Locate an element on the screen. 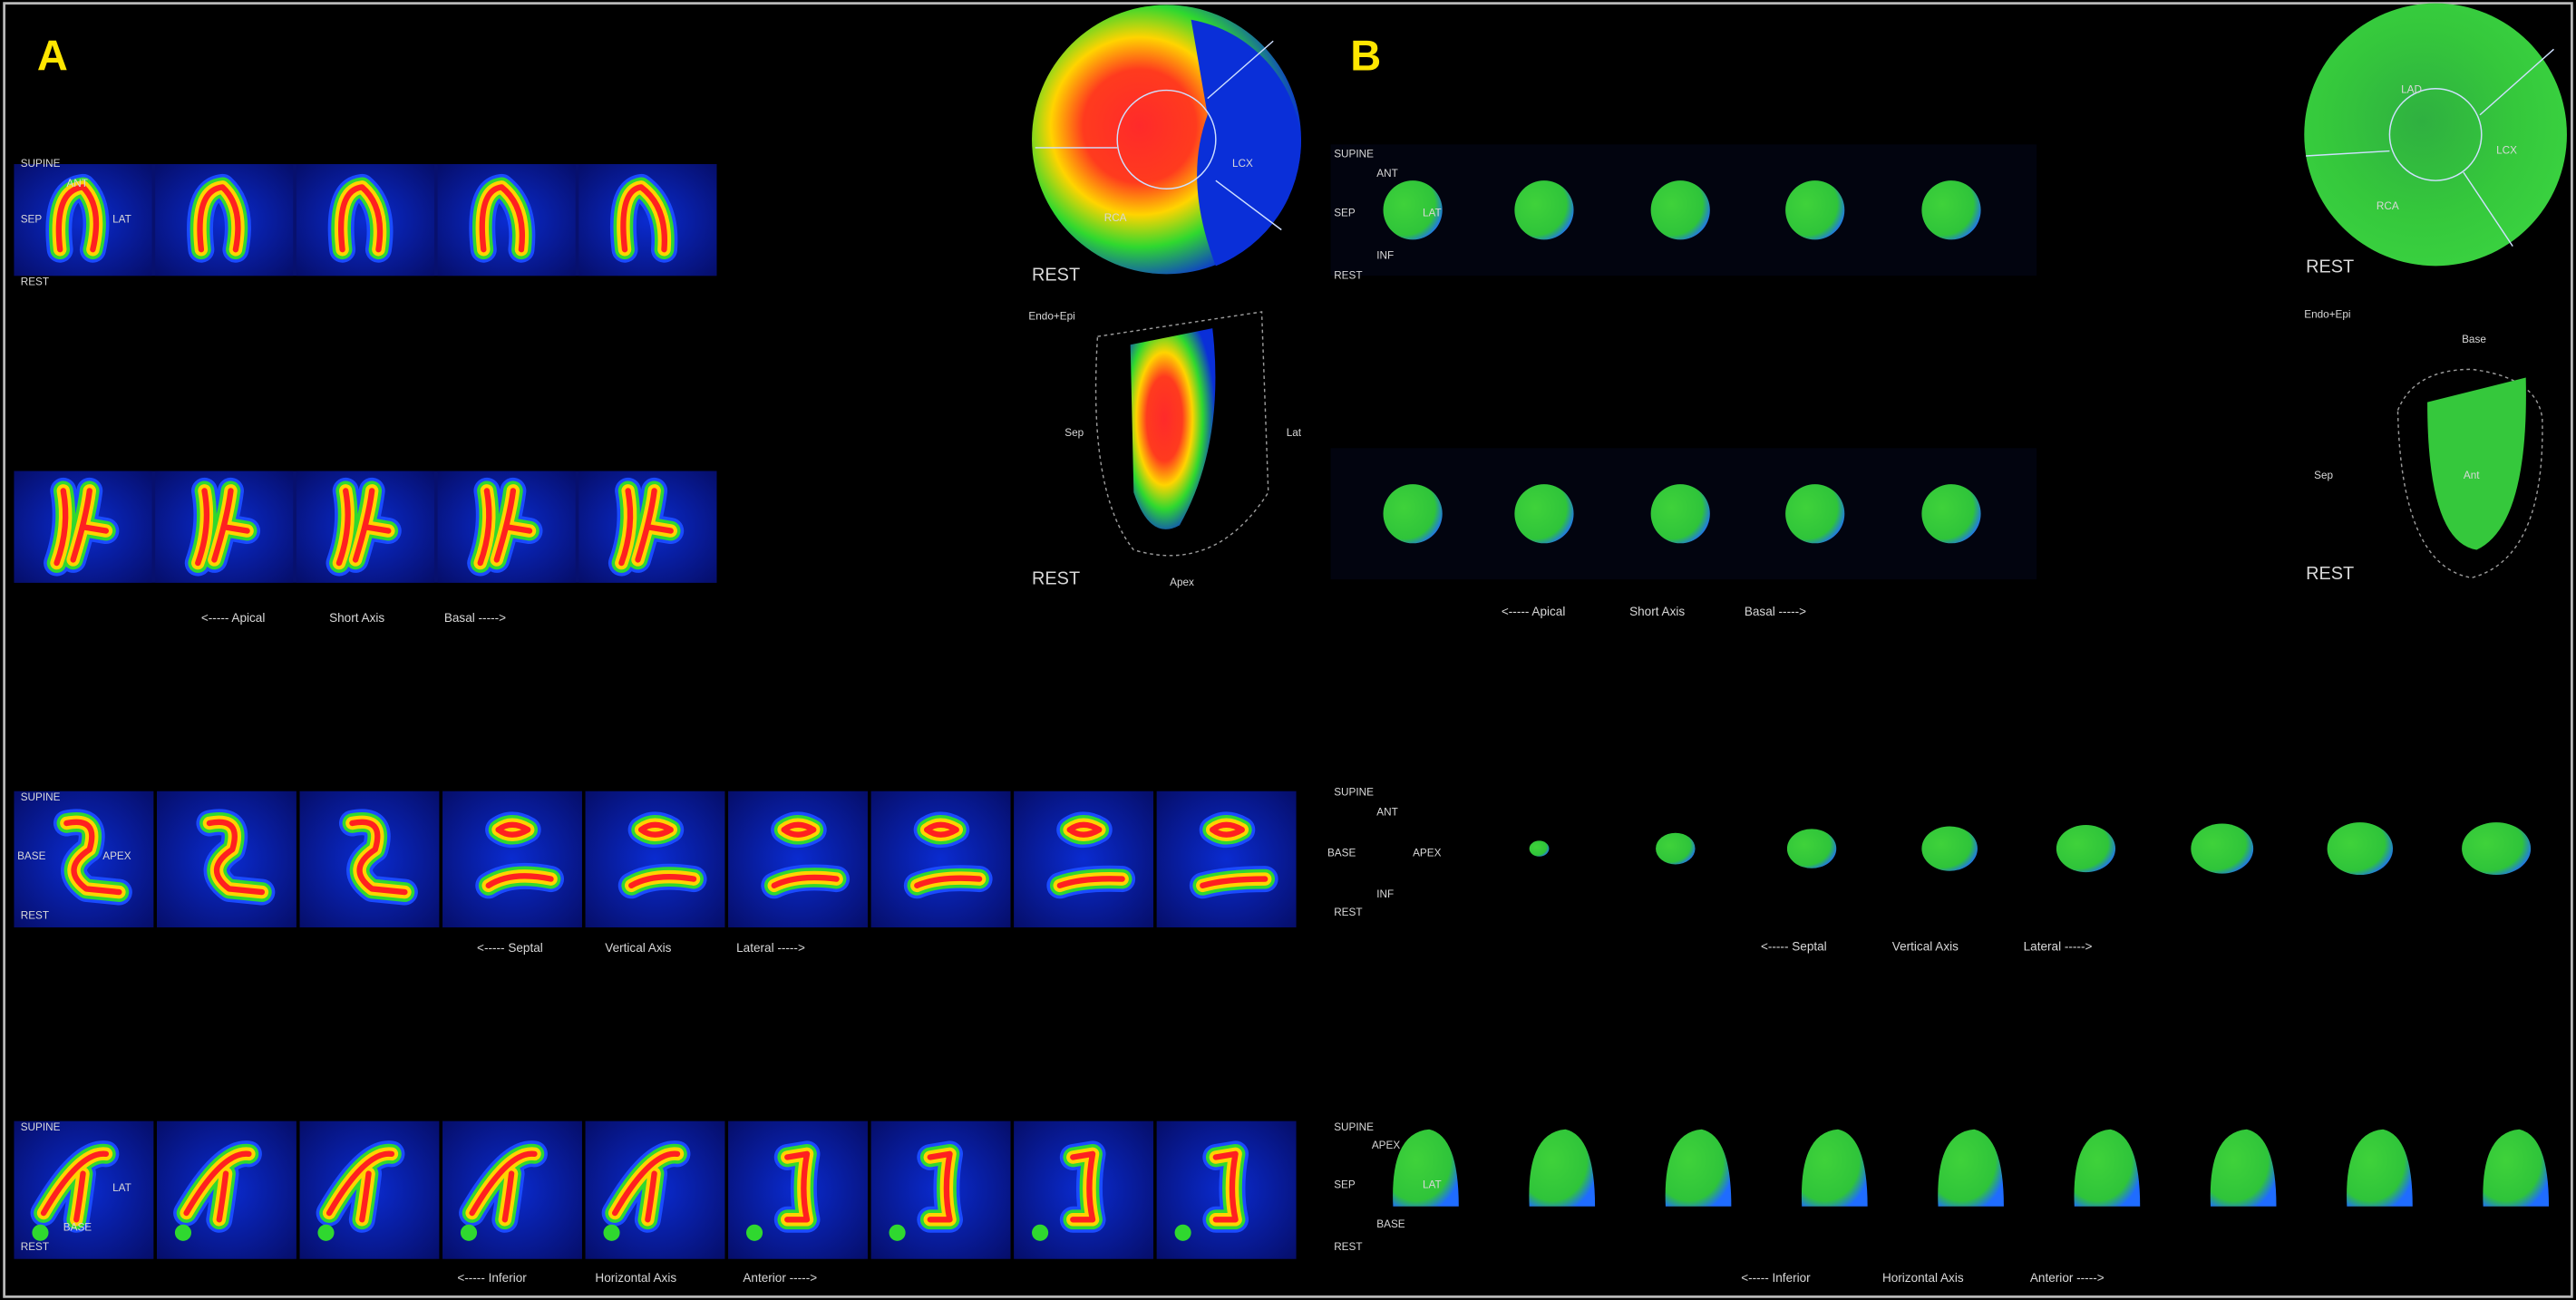 This screenshot has height=1300, width=2576. surface is located at coordinates (1173, 428).